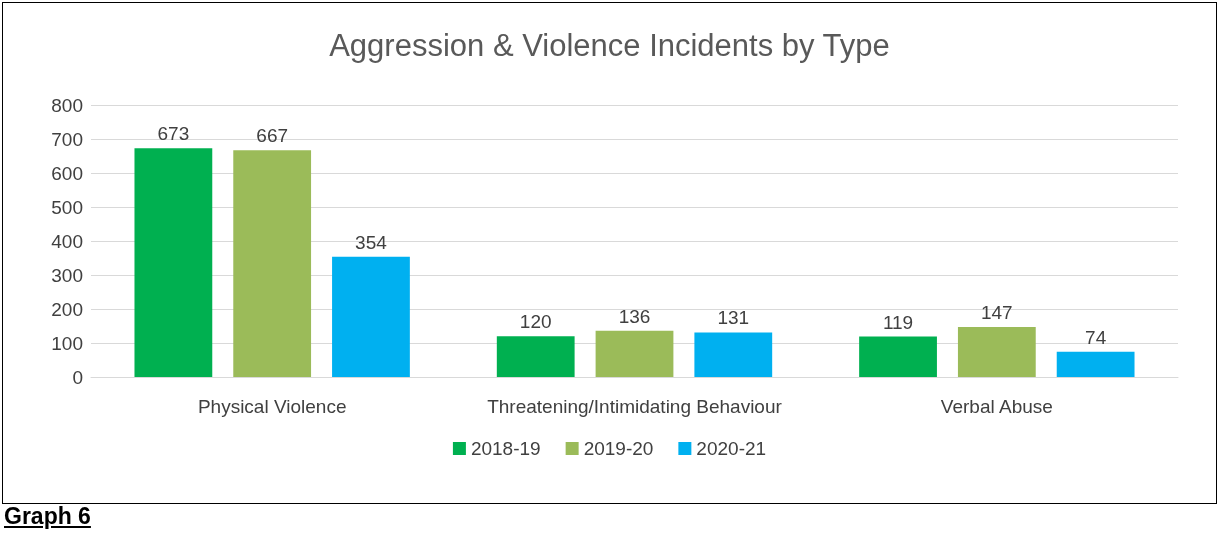 This screenshot has width=1220, height=535. I want to click on chart-title: Aggression & Violence Incidents by Type, so click(609, 45).